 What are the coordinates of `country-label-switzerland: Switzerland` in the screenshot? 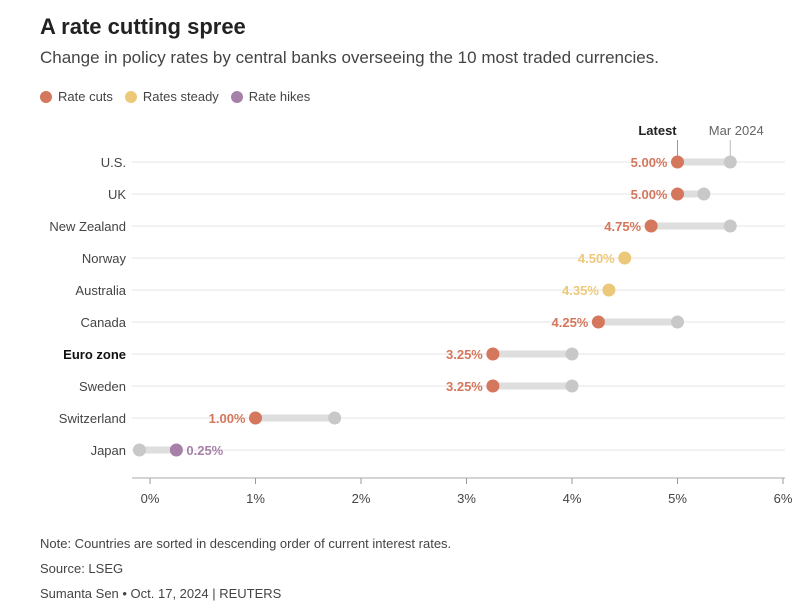 It's located at (92, 418).